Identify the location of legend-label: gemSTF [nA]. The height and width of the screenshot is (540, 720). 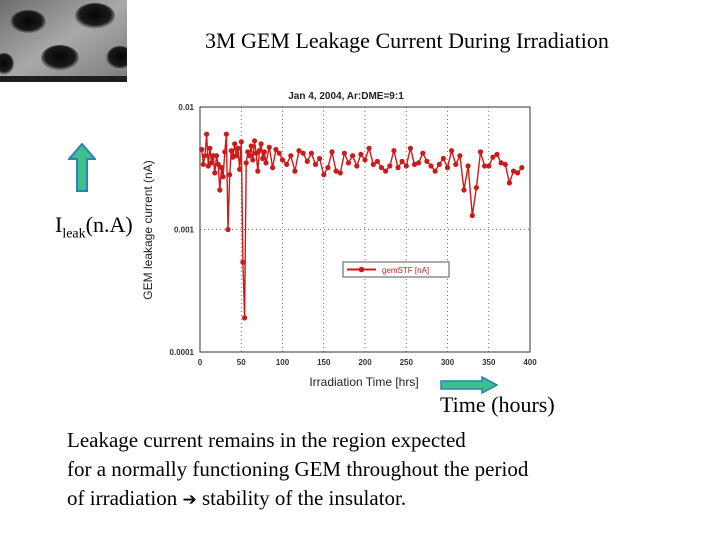
(405, 270).